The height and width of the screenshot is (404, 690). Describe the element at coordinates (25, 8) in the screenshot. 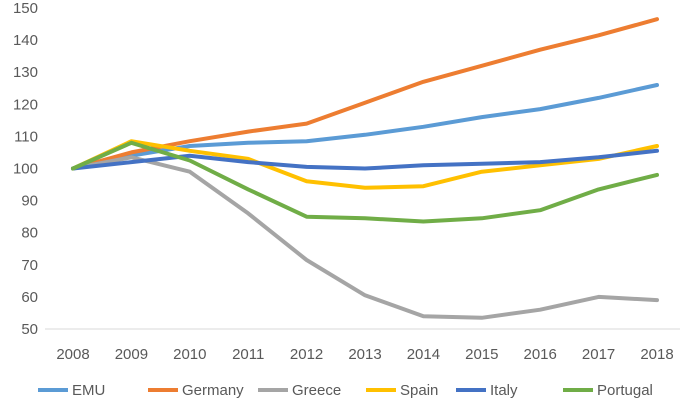

I see `y-tick-label: 150` at that location.